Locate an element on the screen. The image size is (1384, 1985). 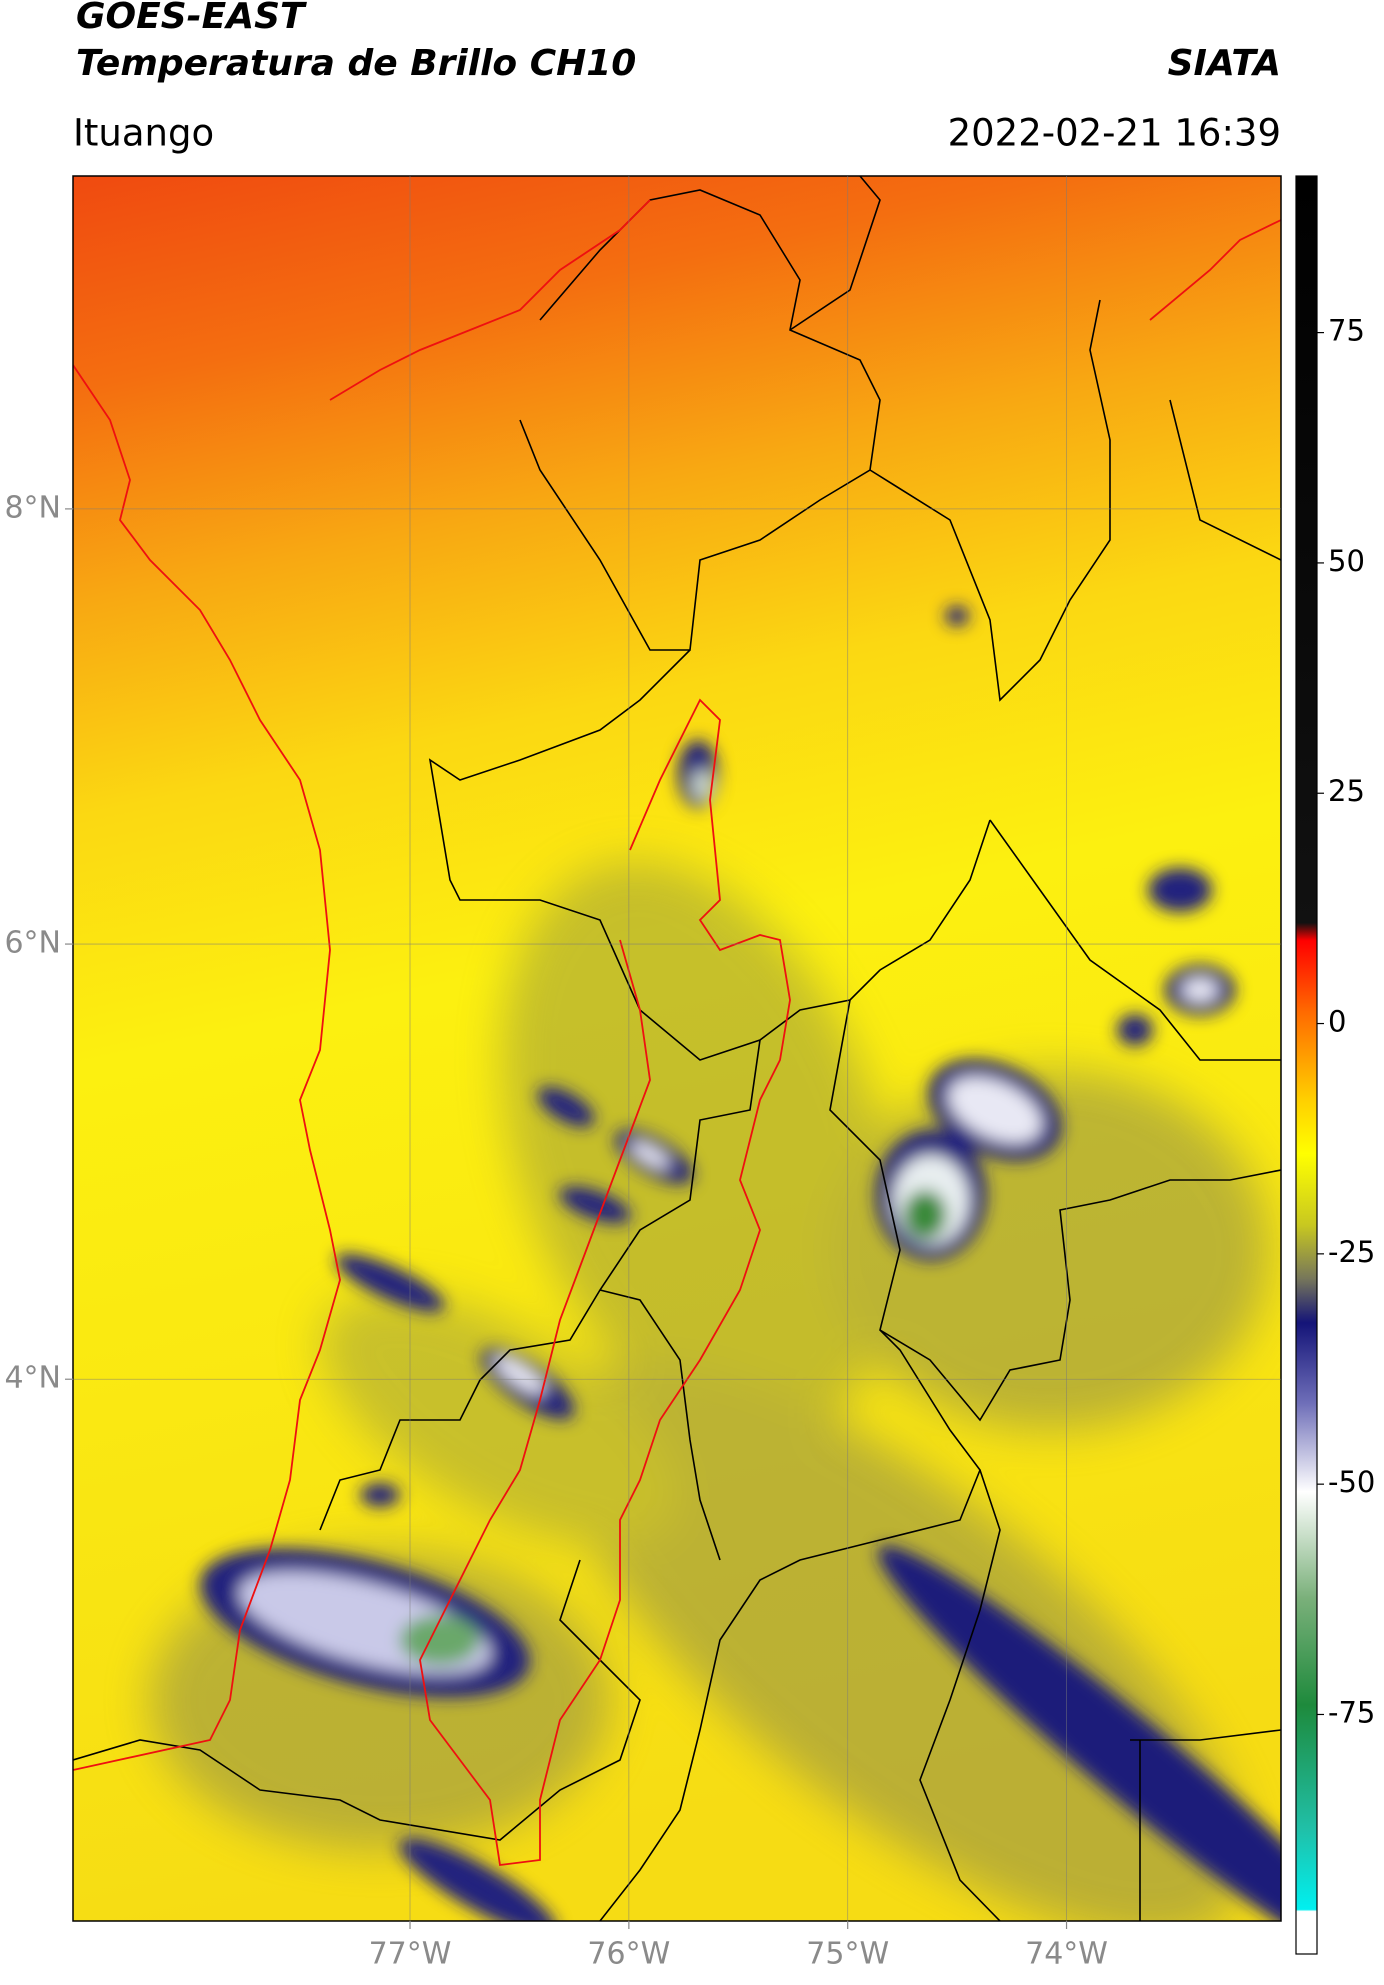
colorbar-label: -25 is located at coordinates (1351, 1252).